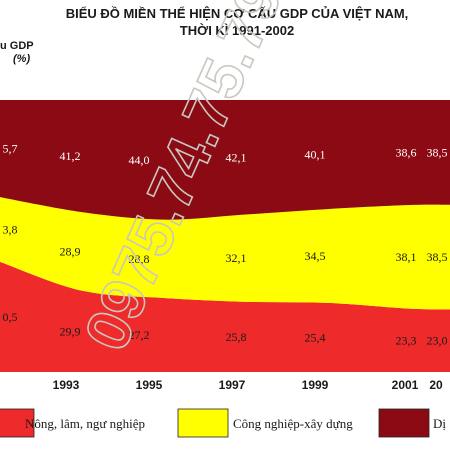  Describe the element at coordinates (10, 149) in the screenshot. I see `data-label: 5,7` at that location.